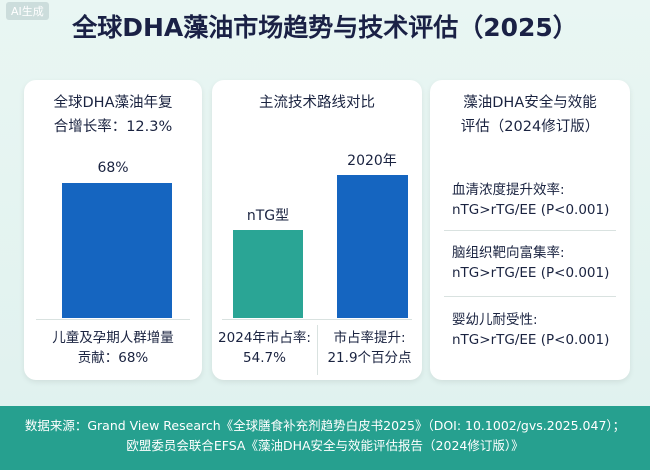  I want to click on bar-ntg, so click(268, 274).